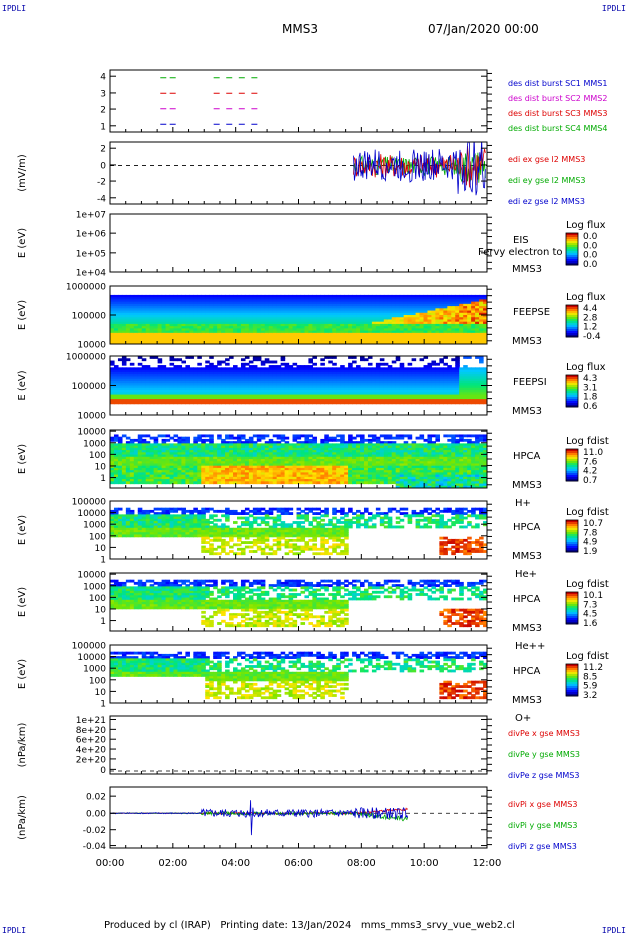 The height and width of the screenshot is (935, 630). I want to click on feepse-ytick-label: 10000, so click(91, 346).